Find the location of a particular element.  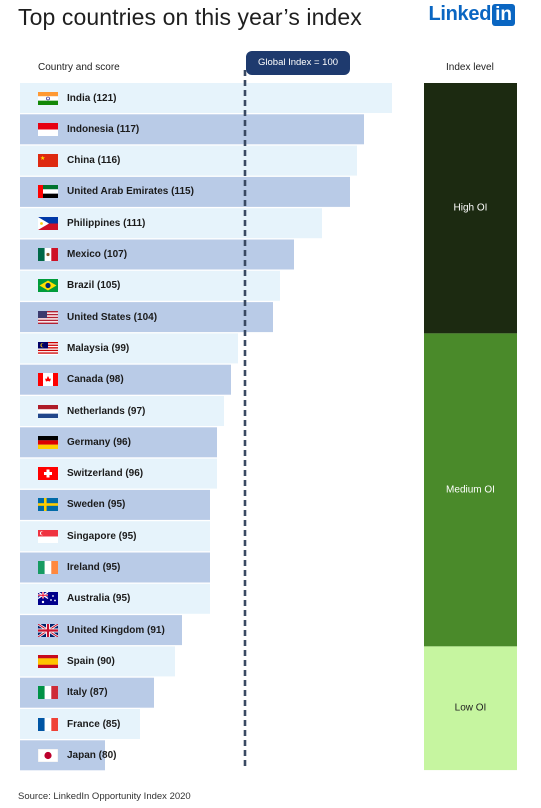

country-label: Australia (95) is located at coordinates (84, 598).